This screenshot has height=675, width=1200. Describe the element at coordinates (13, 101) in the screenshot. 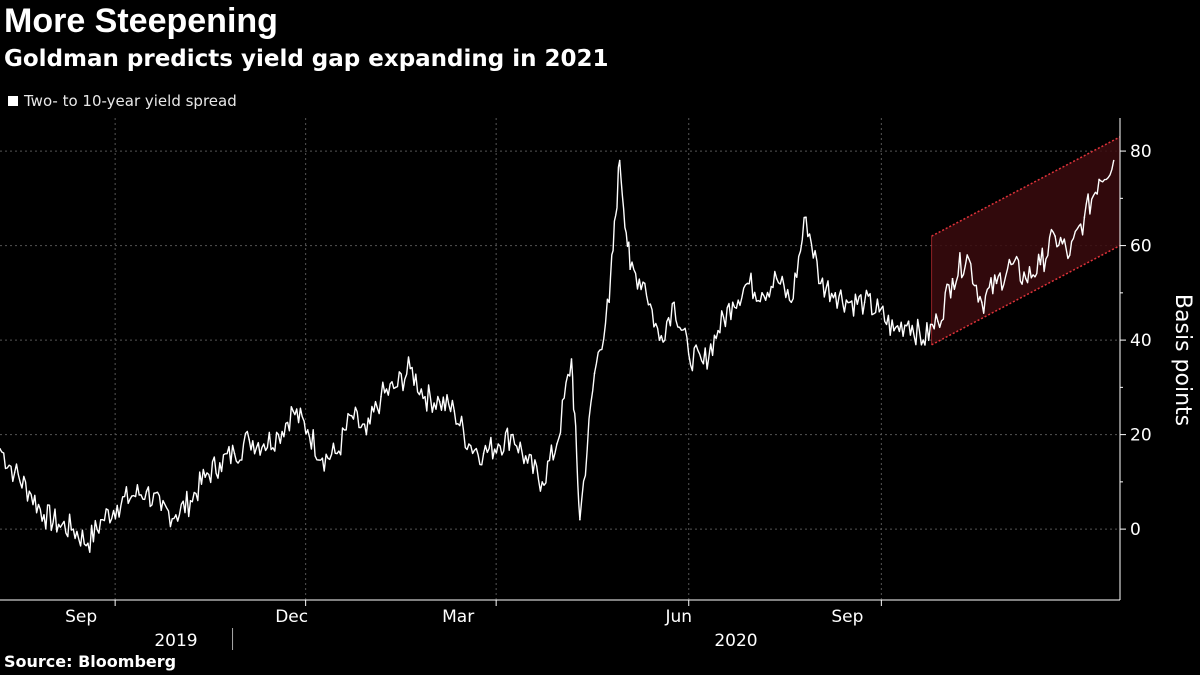

I see `legend-swatch` at that location.